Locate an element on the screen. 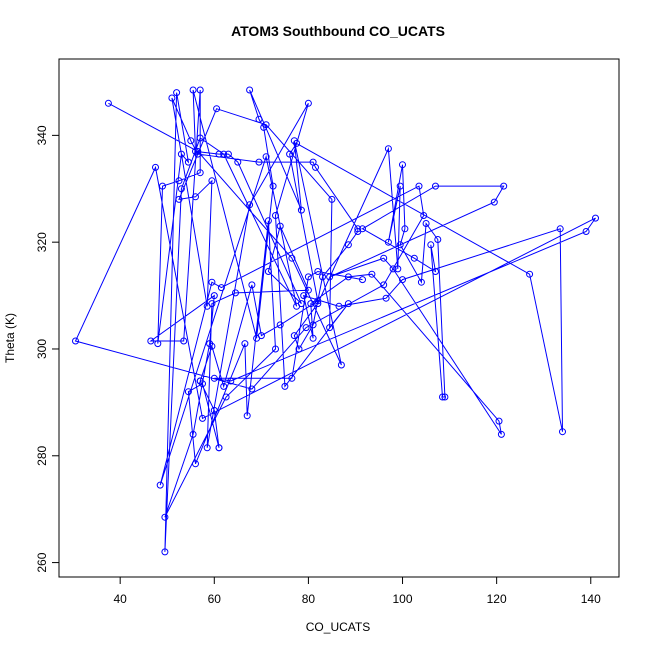 The width and height of the screenshot is (650, 650). x-tick-label-80: 80 is located at coordinates (309, 599).